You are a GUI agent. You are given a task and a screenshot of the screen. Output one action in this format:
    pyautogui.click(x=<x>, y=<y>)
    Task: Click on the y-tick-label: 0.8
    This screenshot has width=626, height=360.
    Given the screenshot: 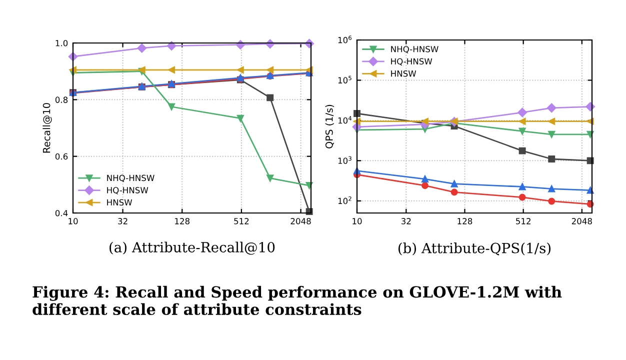 What is the action you would take?
    pyautogui.click(x=61, y=99)
    